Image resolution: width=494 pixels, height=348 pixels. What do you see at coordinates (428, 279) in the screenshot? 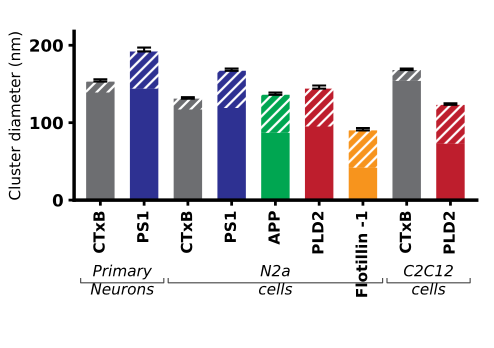
I see `text: C2C12 cells` at bounding box center [428, 279].